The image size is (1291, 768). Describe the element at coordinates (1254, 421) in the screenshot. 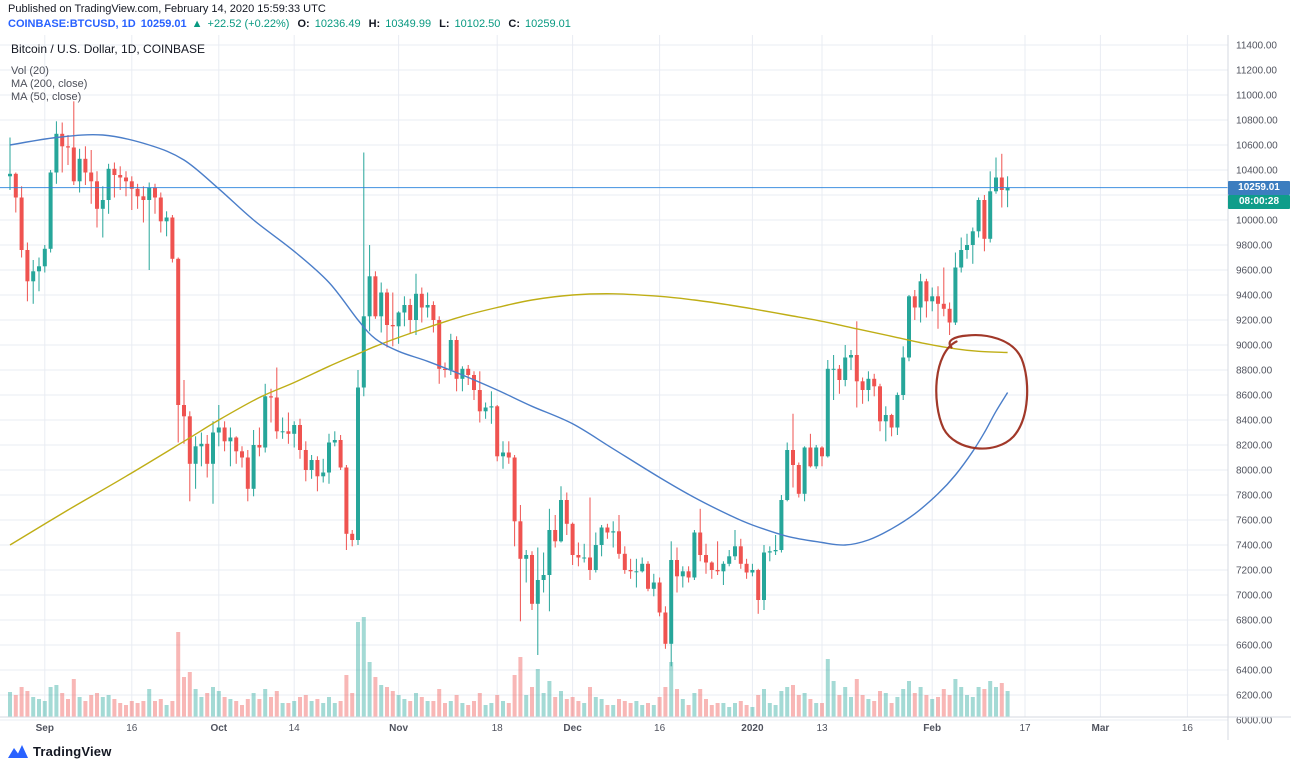

I see `price-tick-label: 8400.00` at that location.